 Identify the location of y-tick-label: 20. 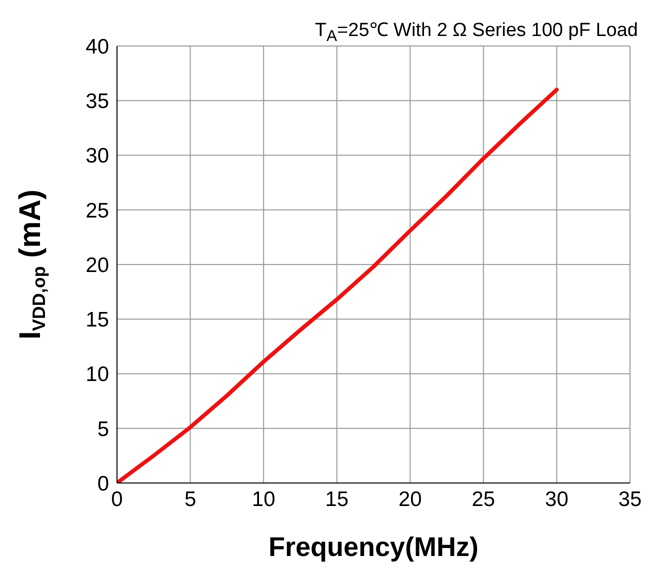
(97, 265).